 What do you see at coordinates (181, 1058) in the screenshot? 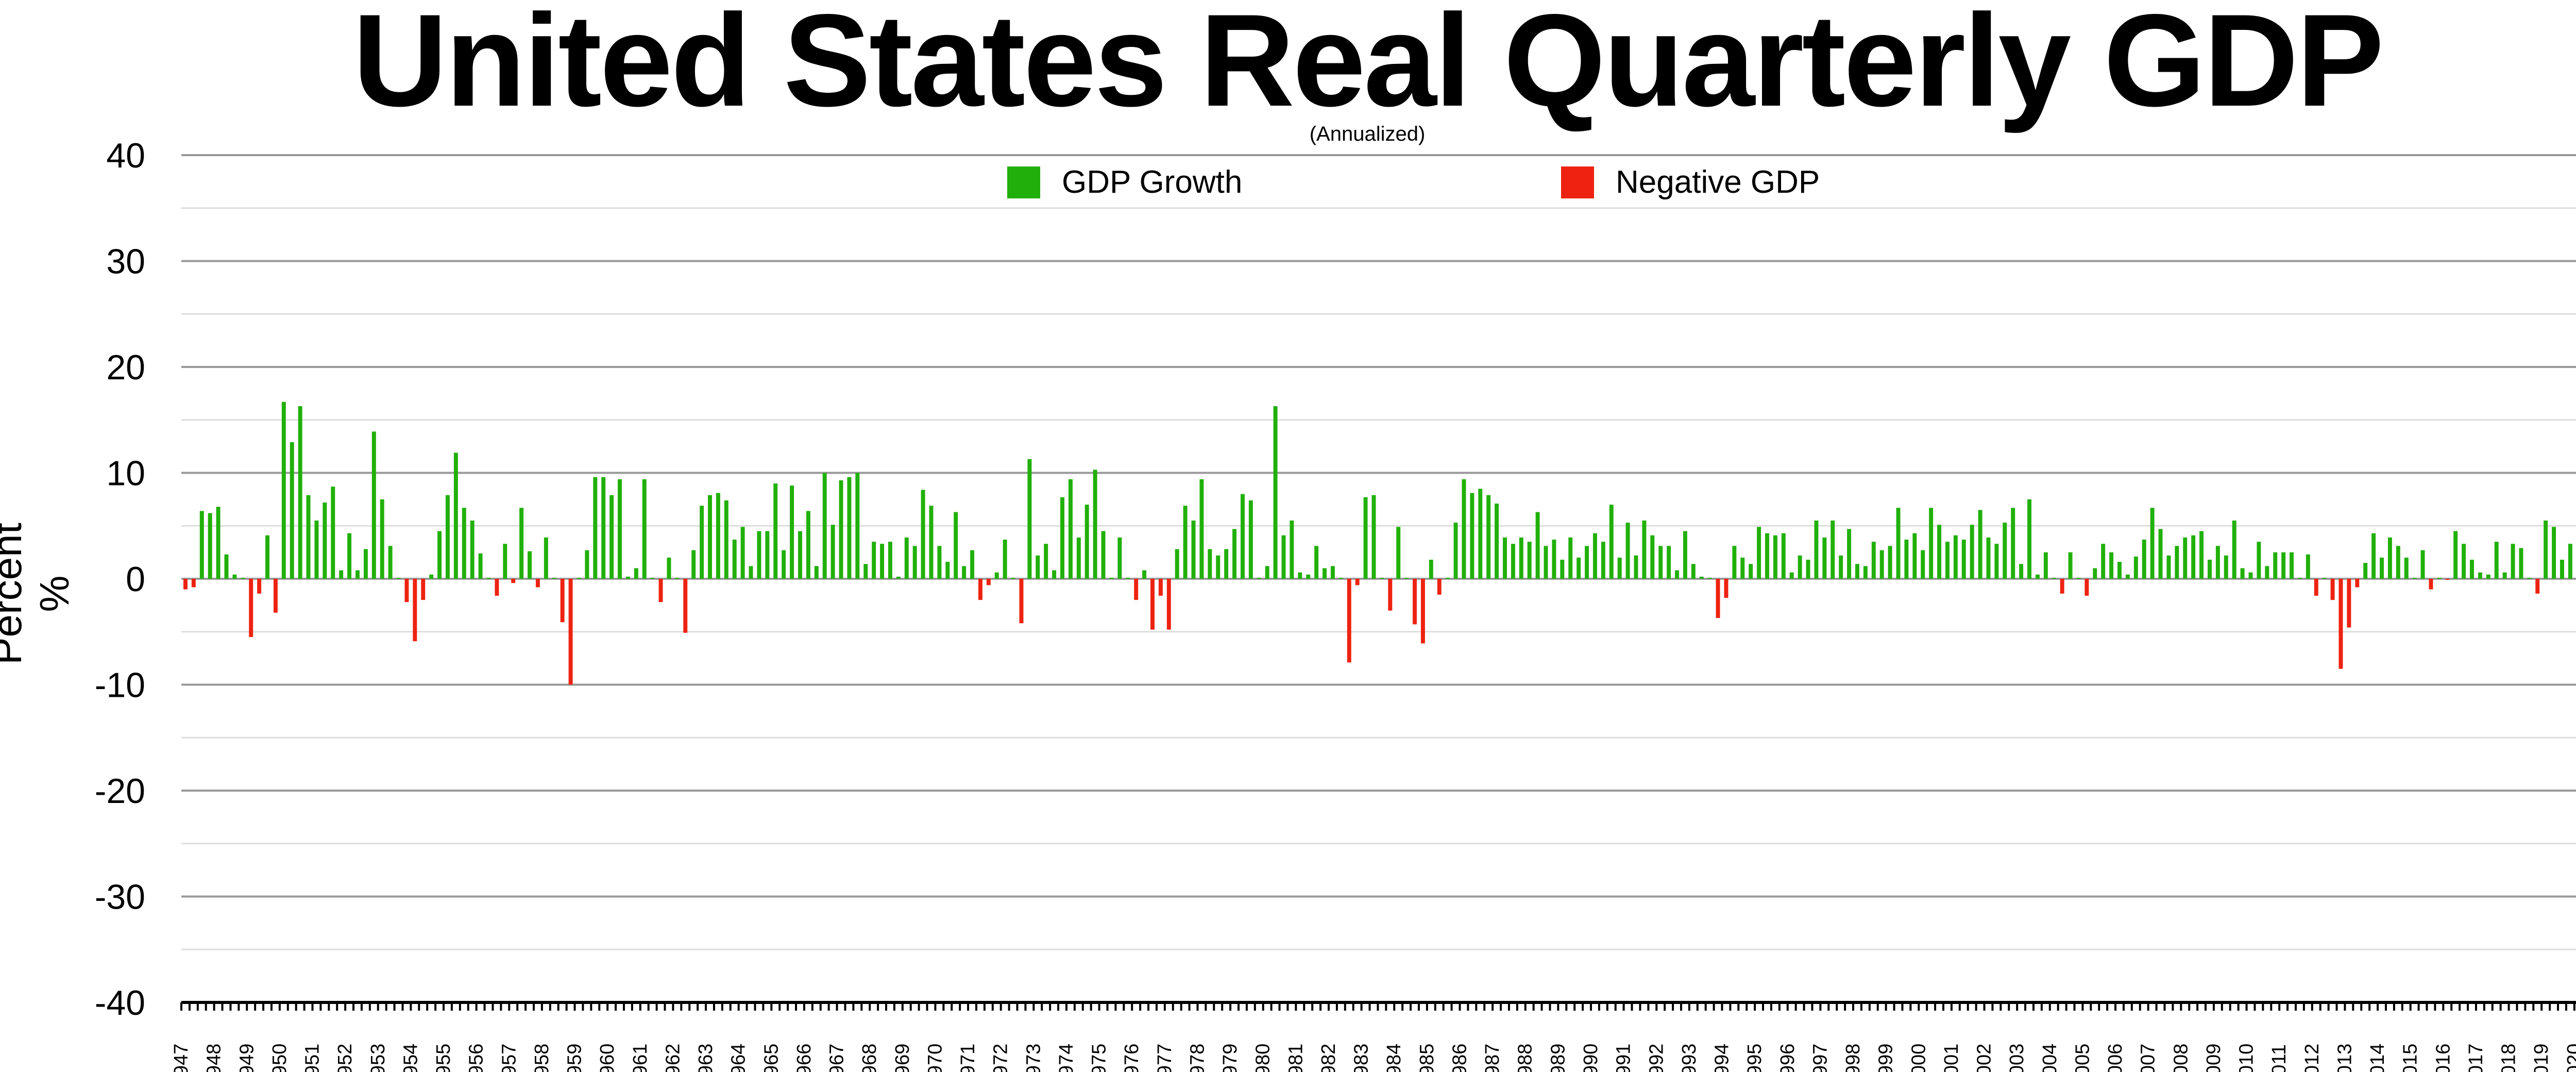
I see `x-tick-label: 1947` at bounding box center [181, 1058].